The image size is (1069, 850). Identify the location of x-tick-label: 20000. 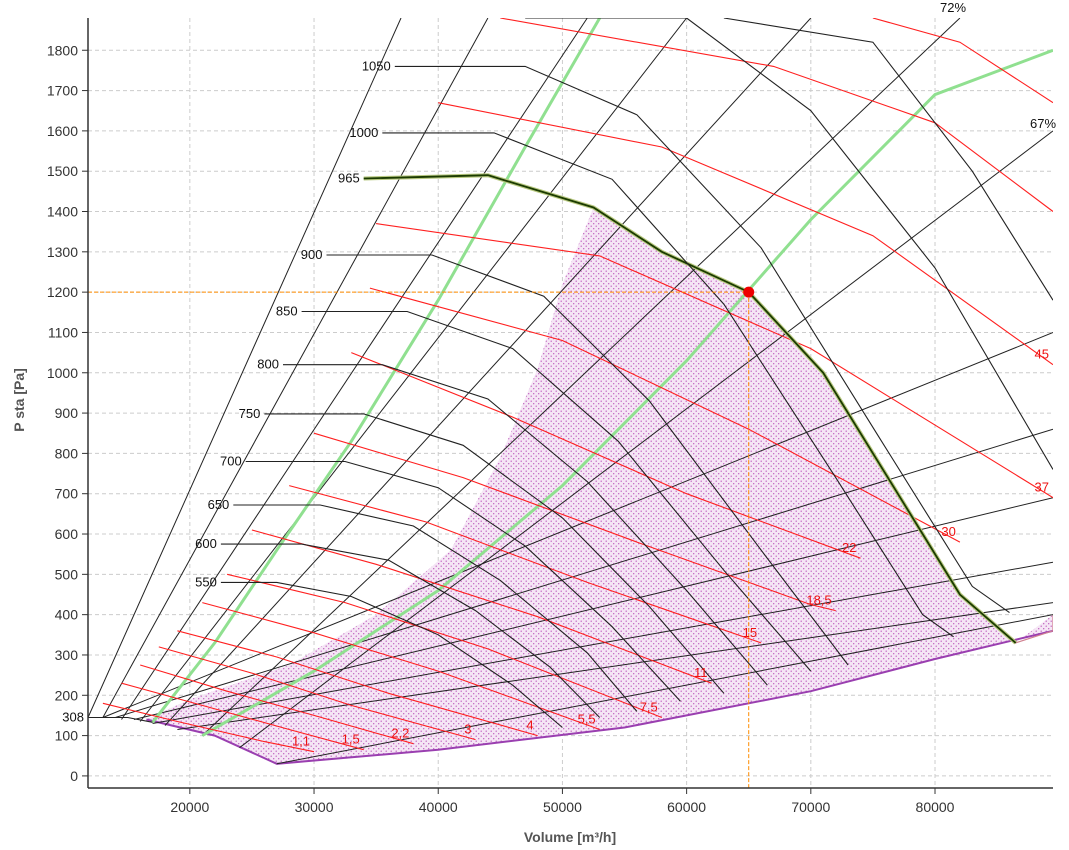
(189, 807).